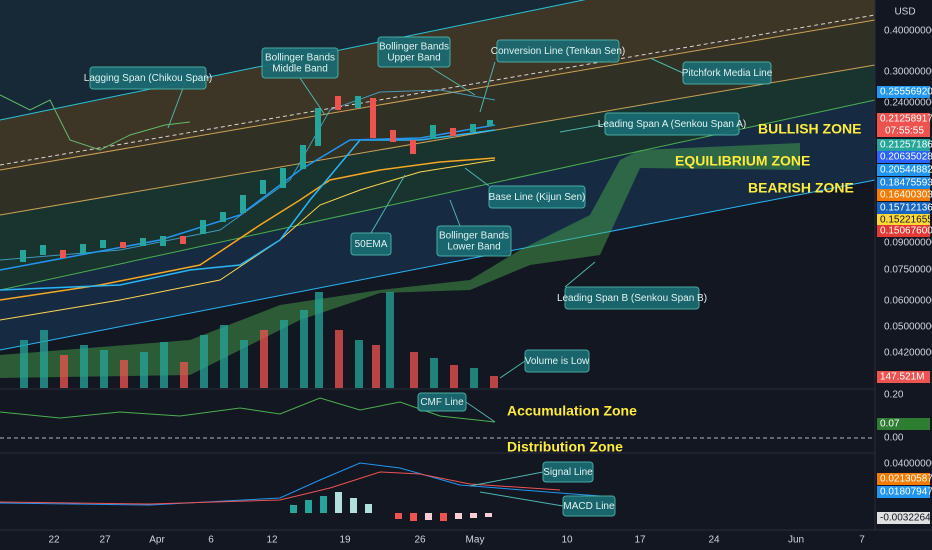 This screenshot has height=550, width=932. I want to click on price-tick: 0.06000000, so click(908, 301).